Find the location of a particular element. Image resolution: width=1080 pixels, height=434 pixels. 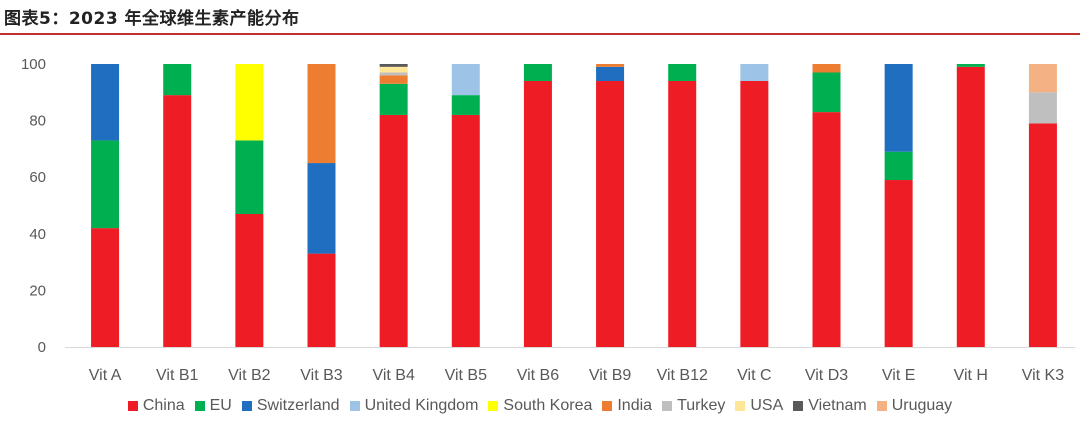

y-tick-label: 80 is located at coordinates (37, 121).